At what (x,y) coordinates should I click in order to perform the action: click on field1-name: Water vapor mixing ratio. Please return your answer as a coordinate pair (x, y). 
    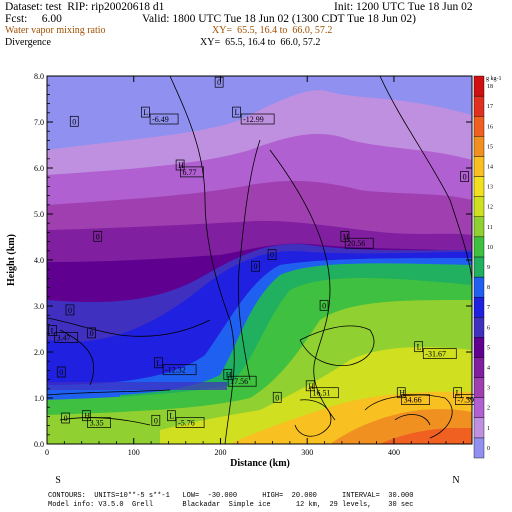
    Looking at the image, I should click on (55, 30).